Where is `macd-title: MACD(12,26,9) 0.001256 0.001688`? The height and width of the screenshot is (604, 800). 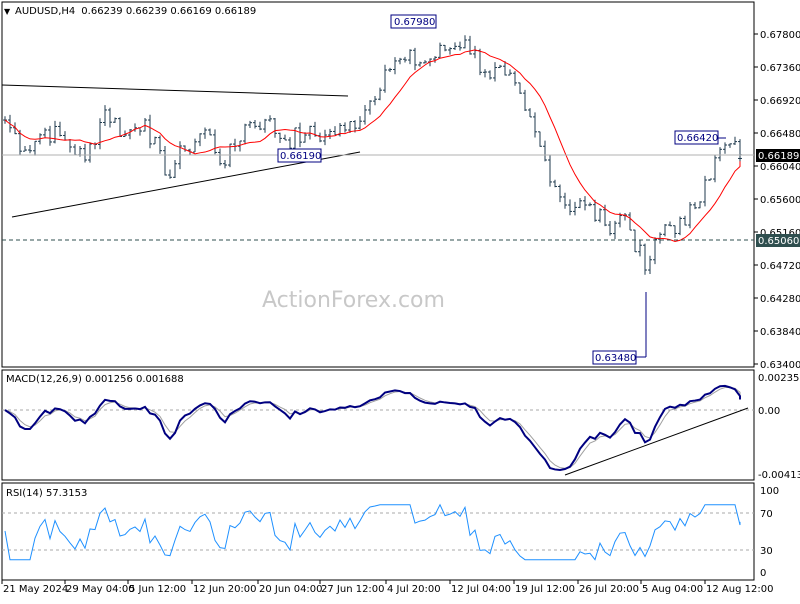 macd-title: MACD(12,26,9) 0.001256 0.001688 is located at coordinates (95, 379).